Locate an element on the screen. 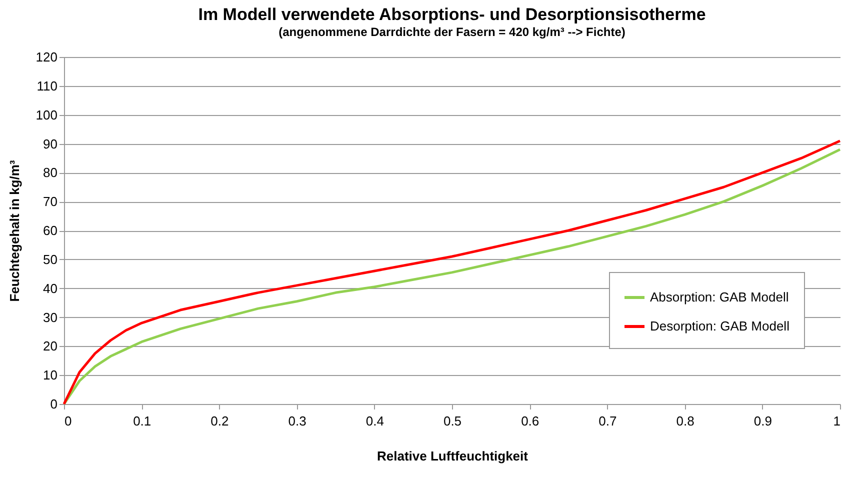  x-tick-label: 0.6 is located at coordinates (530, 421).